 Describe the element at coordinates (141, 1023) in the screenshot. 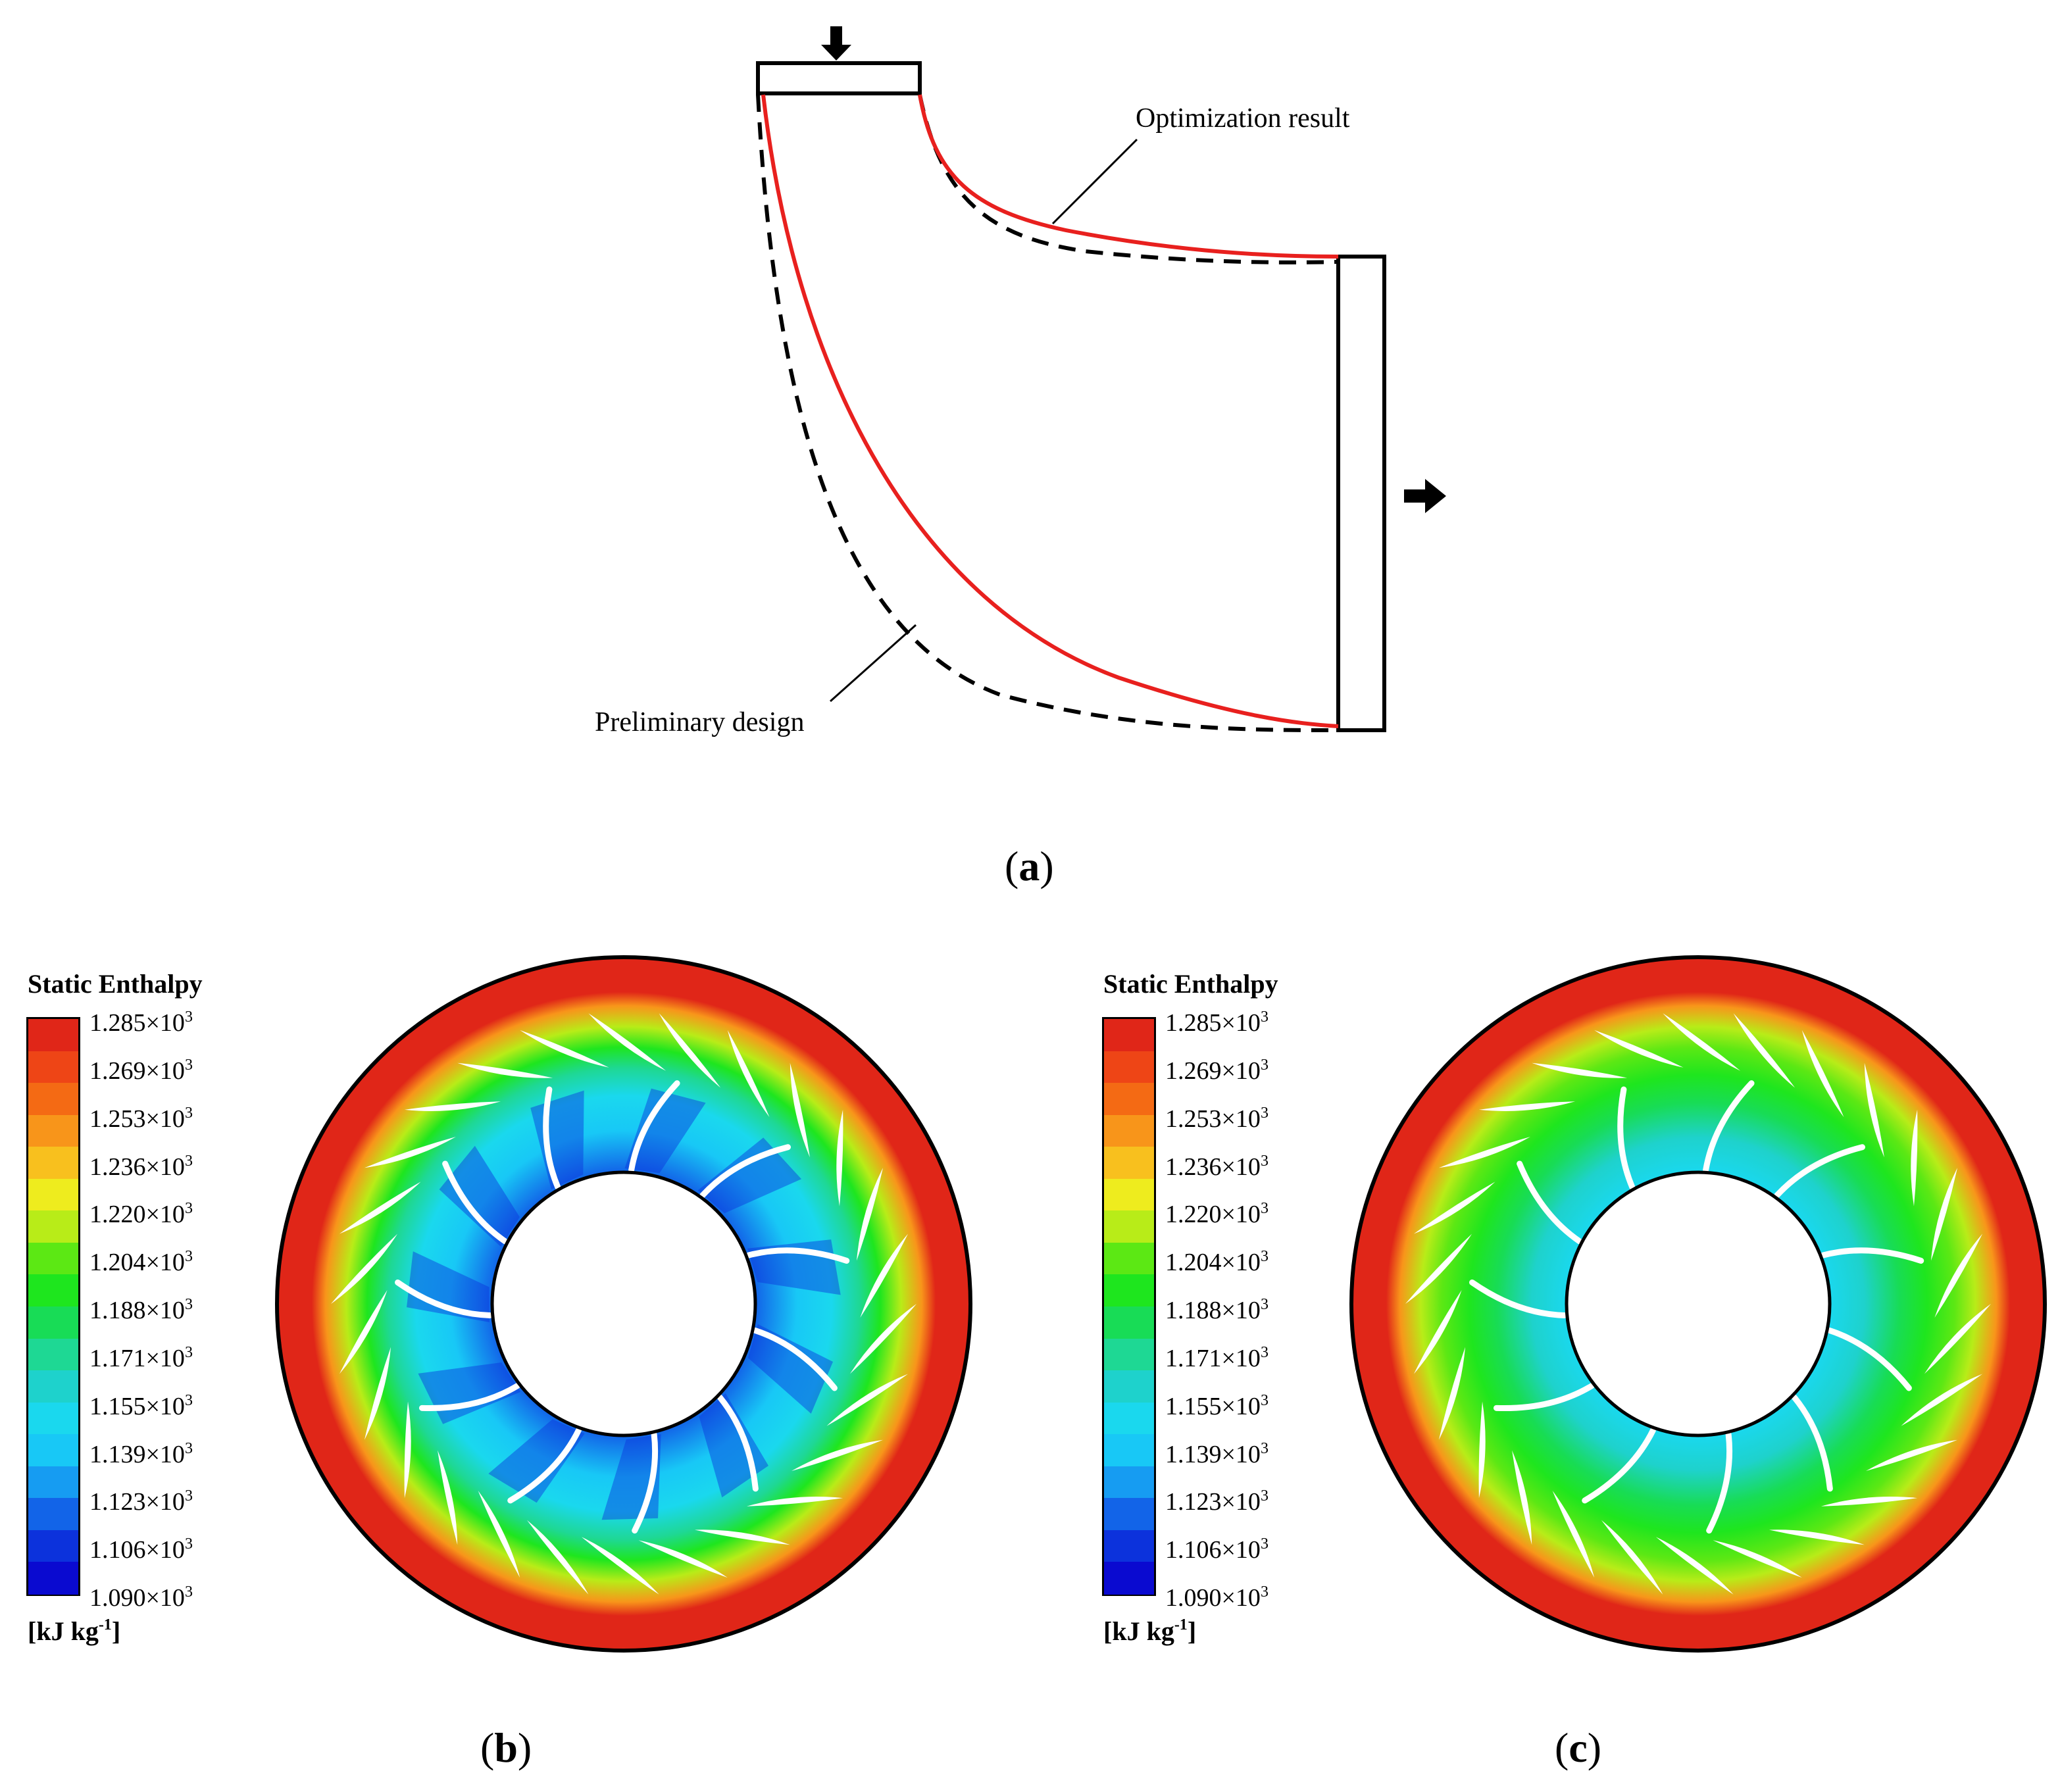

I see `colorbar-tick-label: 1.285×10³` at that location.